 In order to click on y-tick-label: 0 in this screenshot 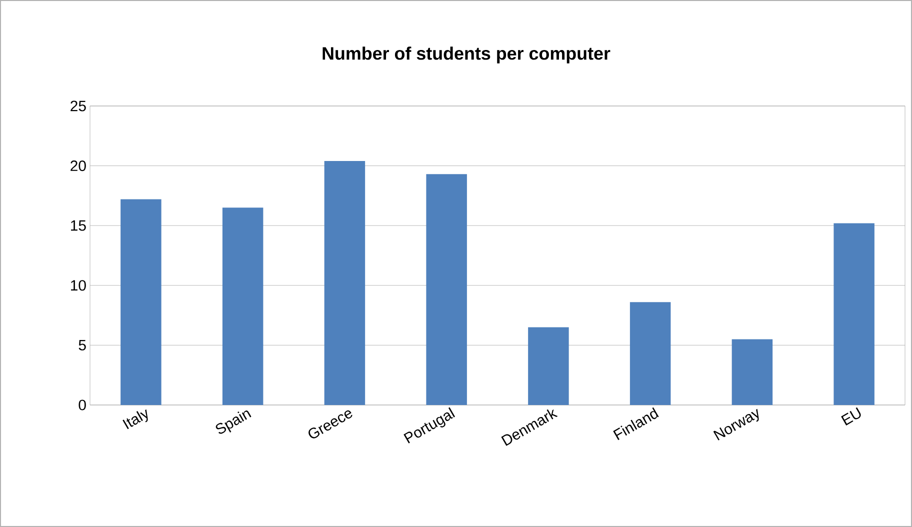, I will do `click(82, 405)`.